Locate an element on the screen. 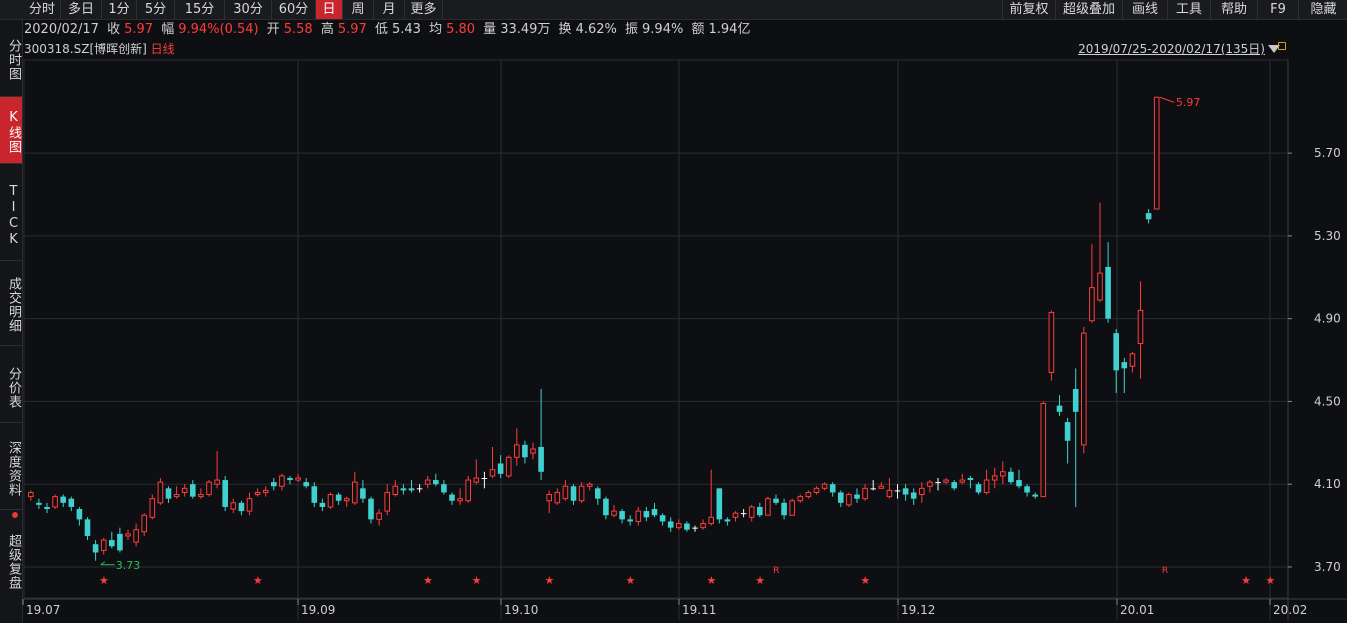 Image resolution: width=1347 pixels, height=623 pixels. x-axis: 19.07 19.09 19.10 19.11 19.12 20.01 20.02 is located at coordinates (664, 608).